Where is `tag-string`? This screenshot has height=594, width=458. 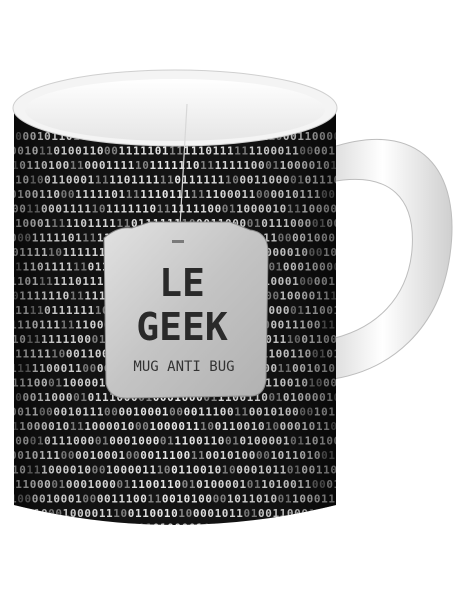
tag-string is located at coordinates (183, 165).